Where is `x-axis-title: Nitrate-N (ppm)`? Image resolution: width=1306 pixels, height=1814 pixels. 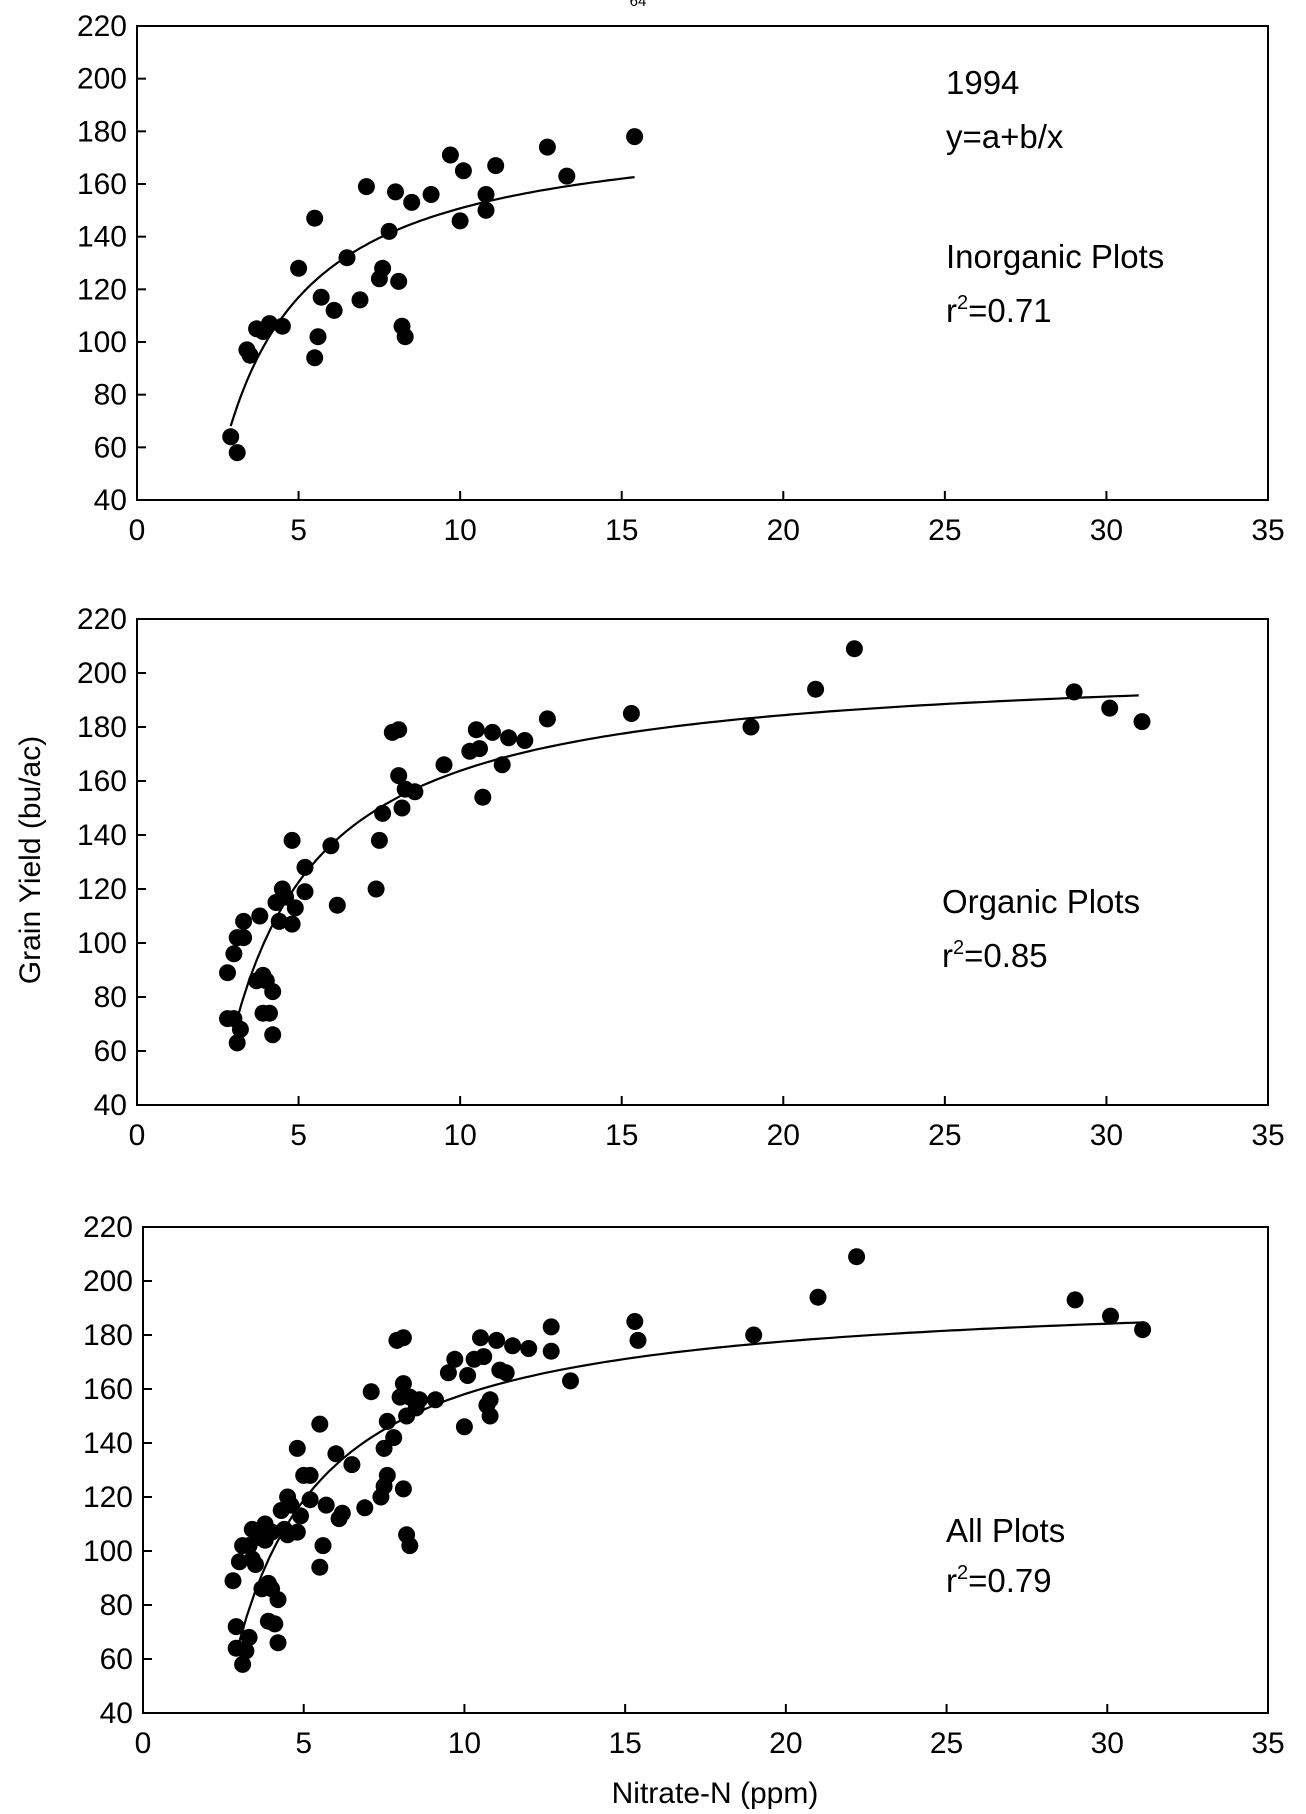
x-axis-title: Nitrate-N (ppm) is located at coordinates (715, 1793).